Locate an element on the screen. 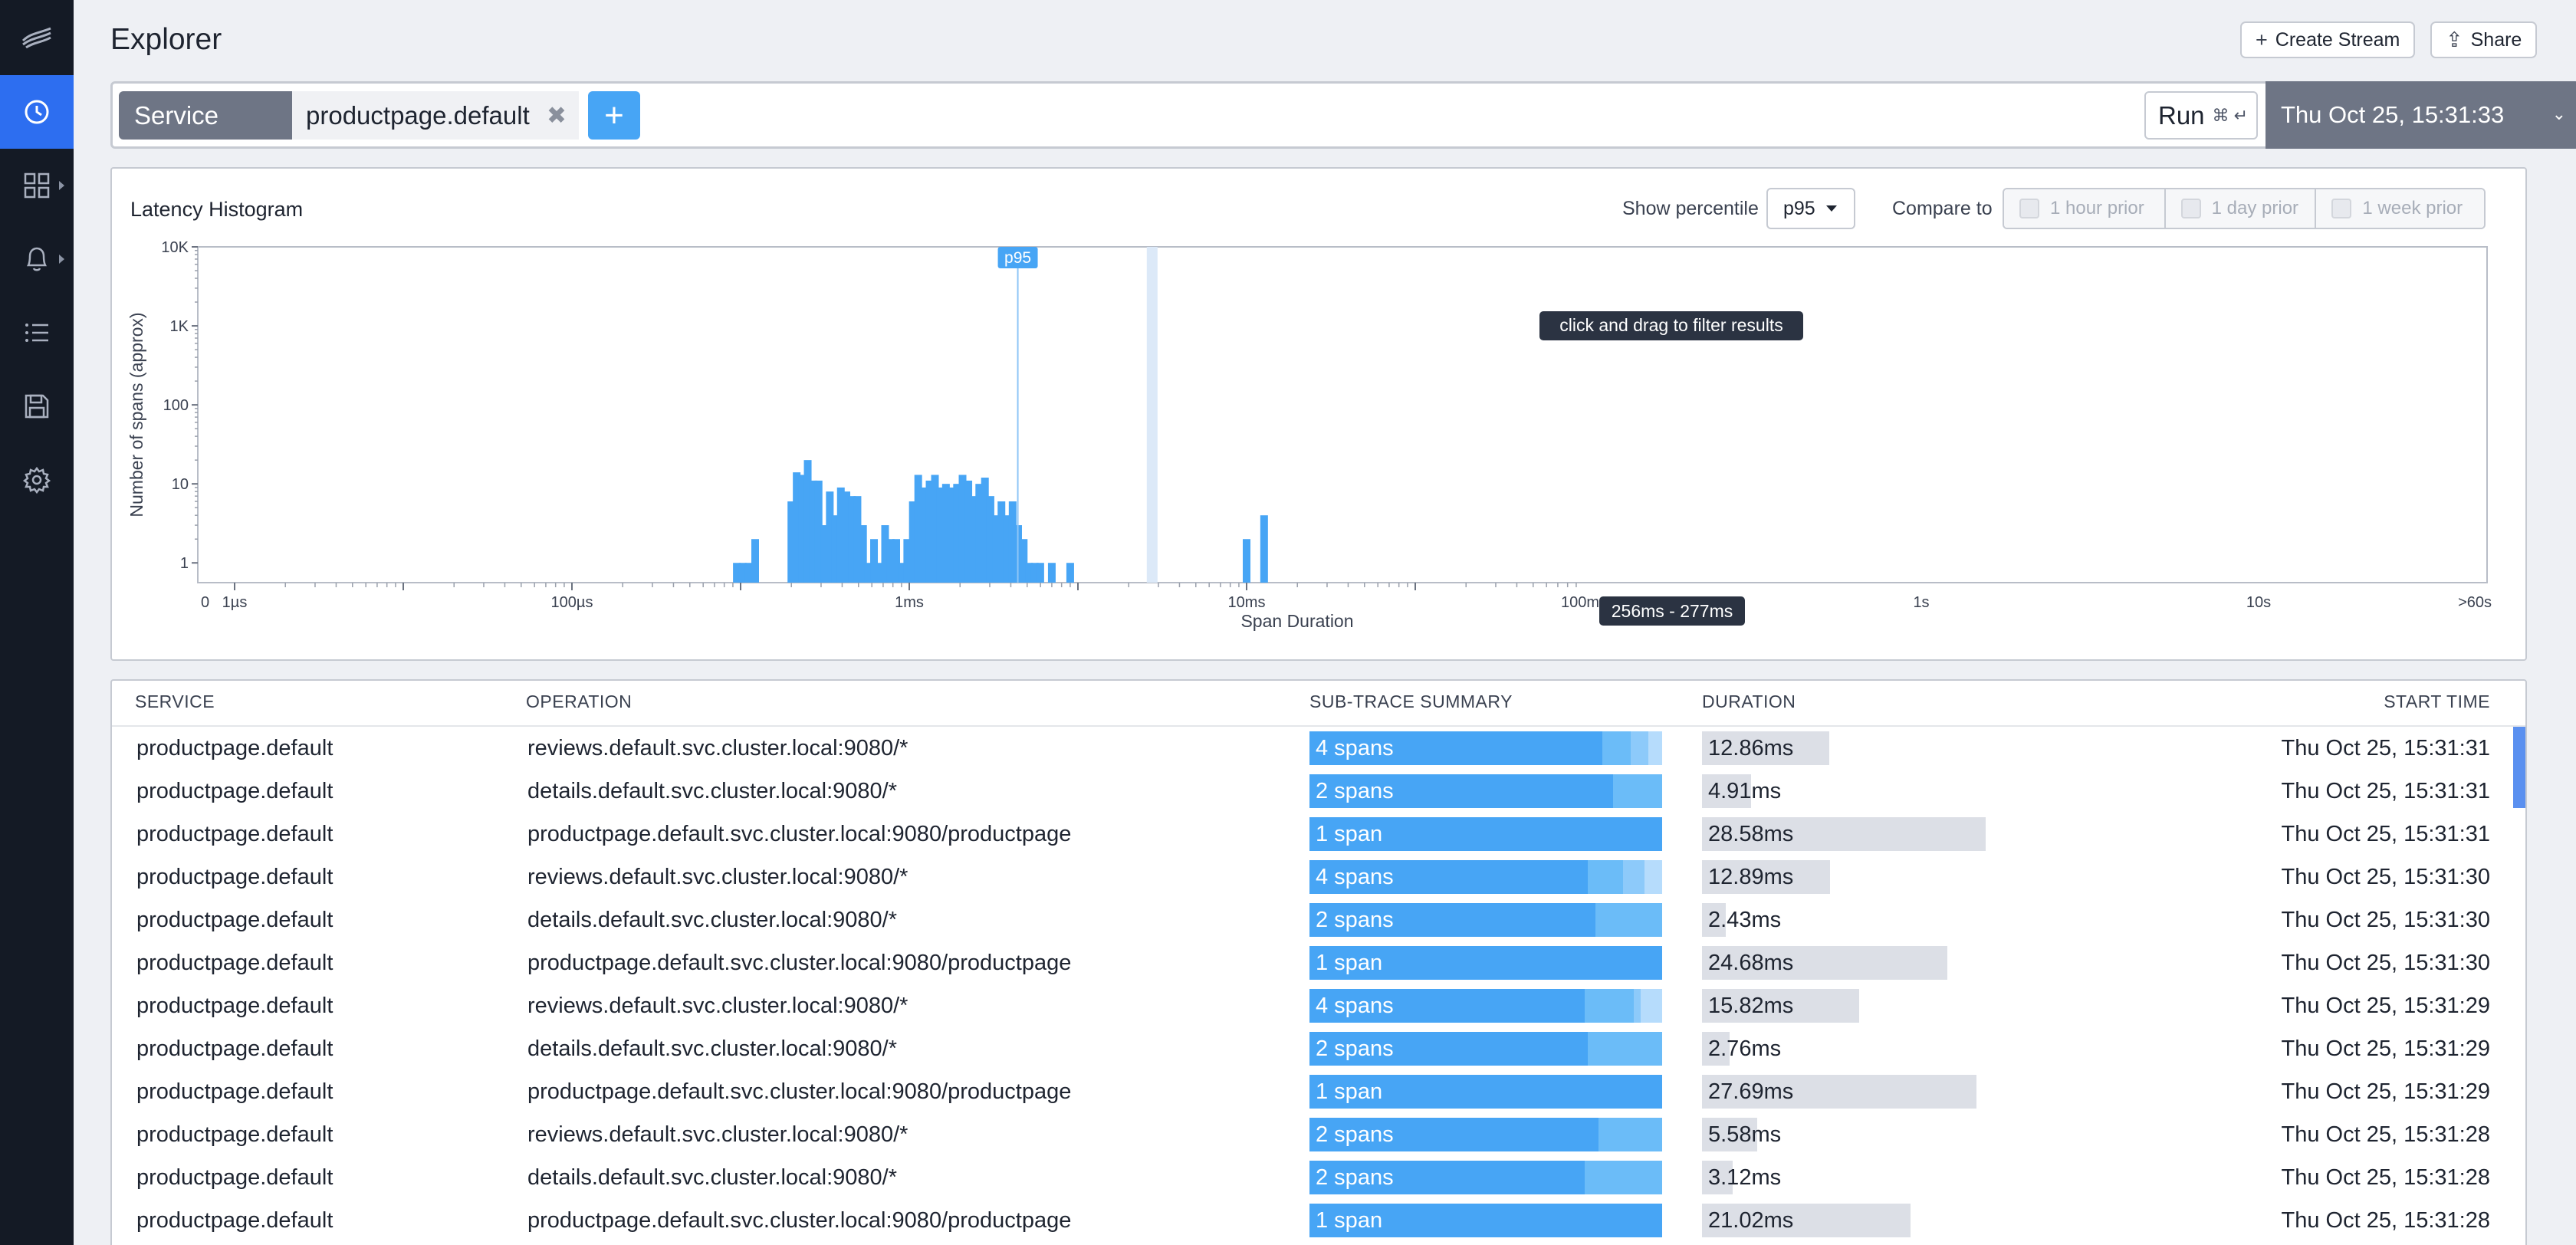 This screenshot has height=1245, width=2576. compare-1-day: 1 day prior is located at coordinates (2241, 208).